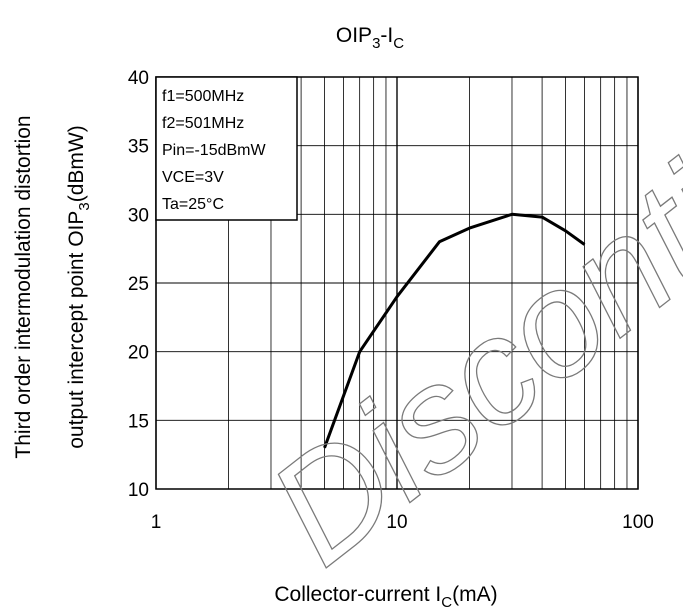 The image size is (683, 612). I want to click on y-axis-label-line2-pre: output intercept point OIP, so click(76, 330).